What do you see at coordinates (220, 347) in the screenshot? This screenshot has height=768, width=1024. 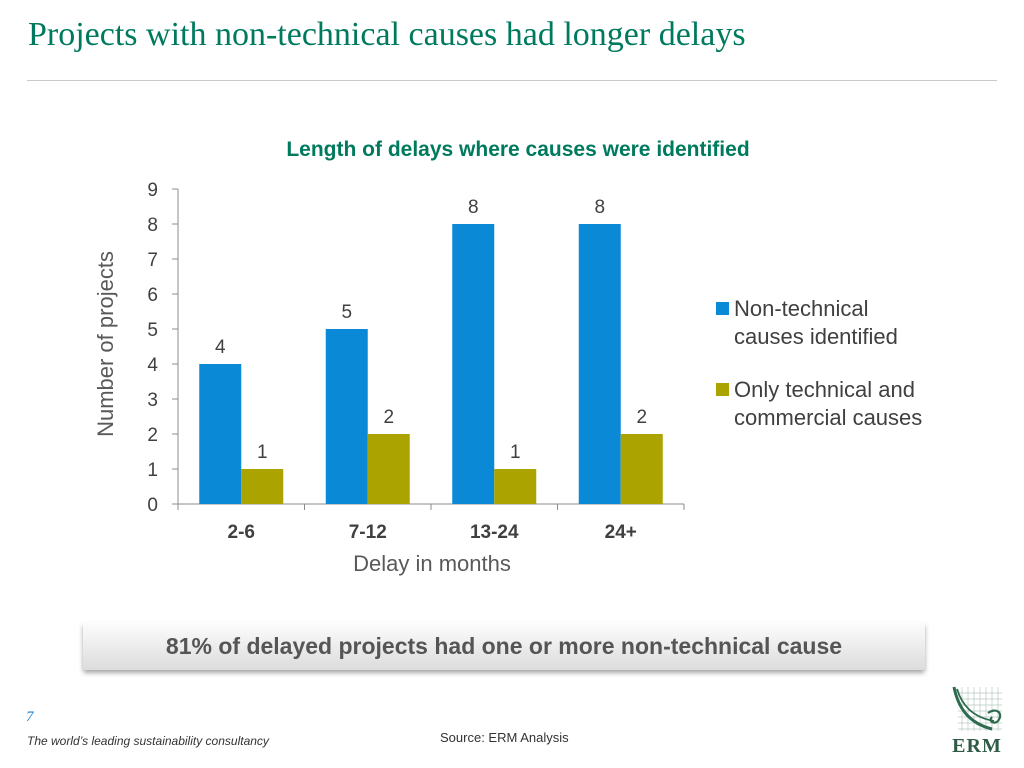 I see `data-label: 4` at bounding box center [220, 347].